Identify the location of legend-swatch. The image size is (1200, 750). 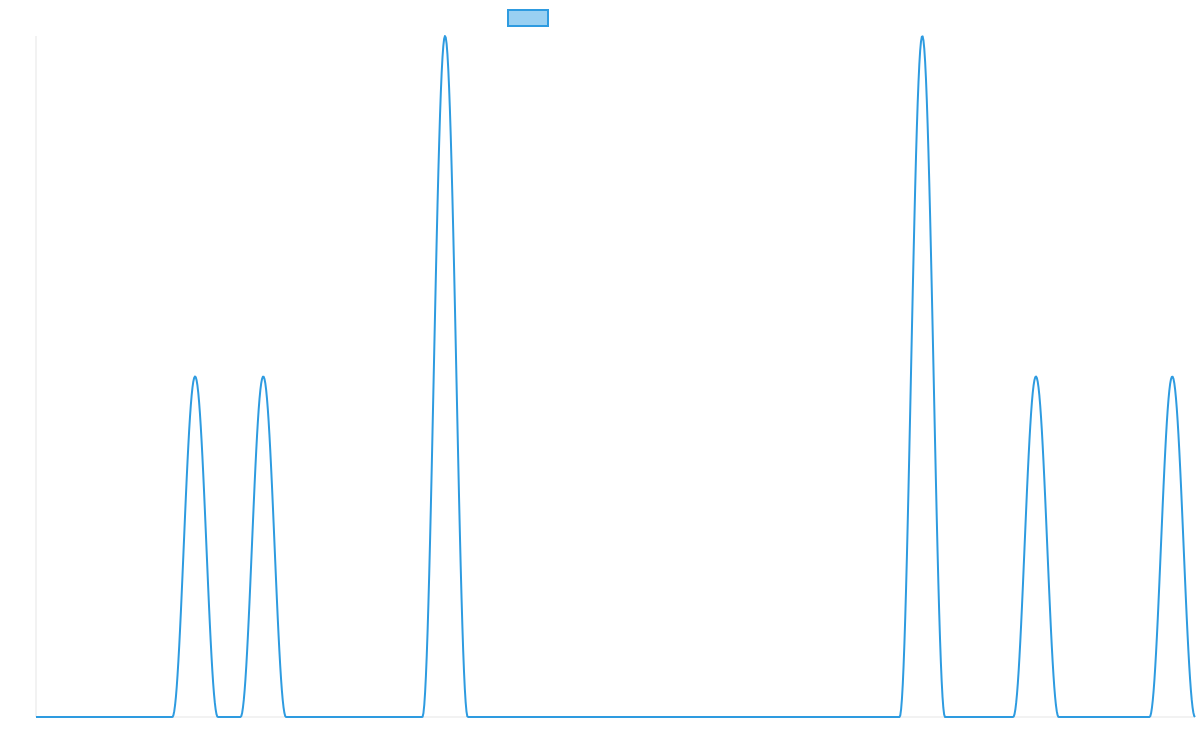
(528, 18).